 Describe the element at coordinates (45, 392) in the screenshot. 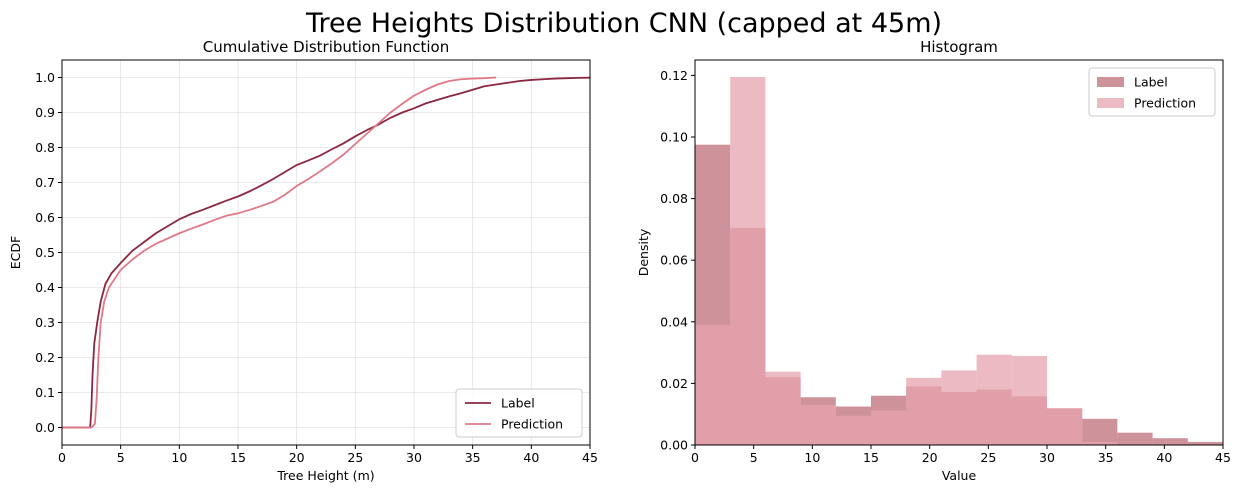

I see `y-tick-label: 0.1` at that location.